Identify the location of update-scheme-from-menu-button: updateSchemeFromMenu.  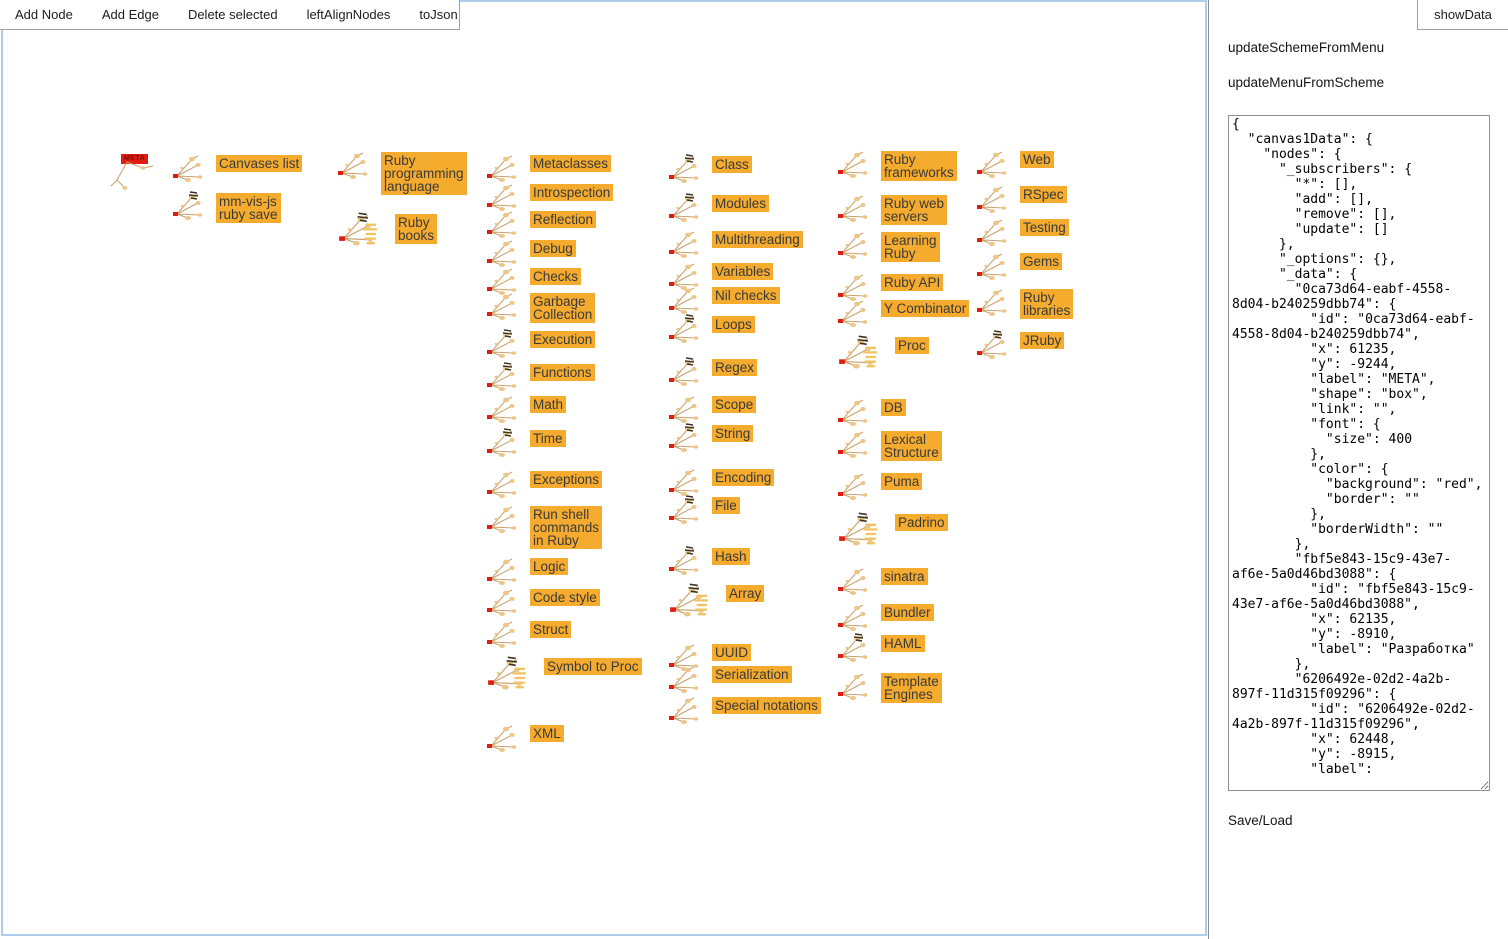
(1306, 47).